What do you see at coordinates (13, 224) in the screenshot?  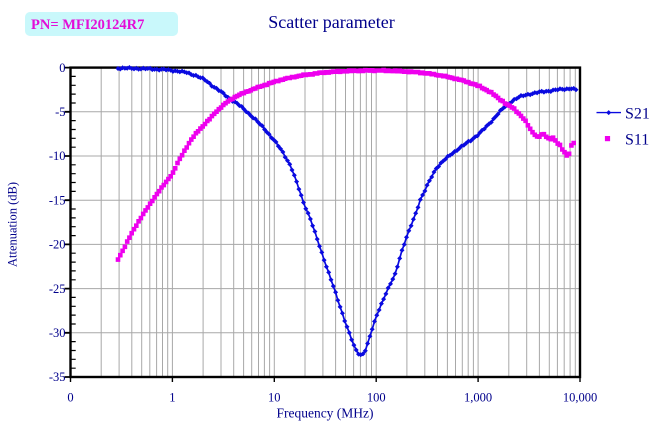 I see `svg-text: Attenuation (dB)` at bounding box center [13, 224].